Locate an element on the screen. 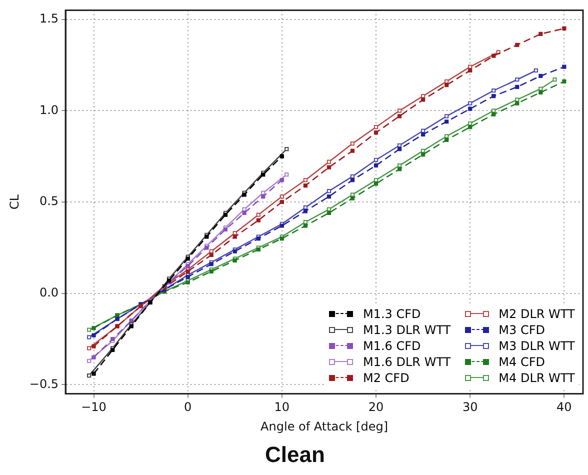  legend-label: M1.3 DLR WTT is located at coordinates (407, 330).